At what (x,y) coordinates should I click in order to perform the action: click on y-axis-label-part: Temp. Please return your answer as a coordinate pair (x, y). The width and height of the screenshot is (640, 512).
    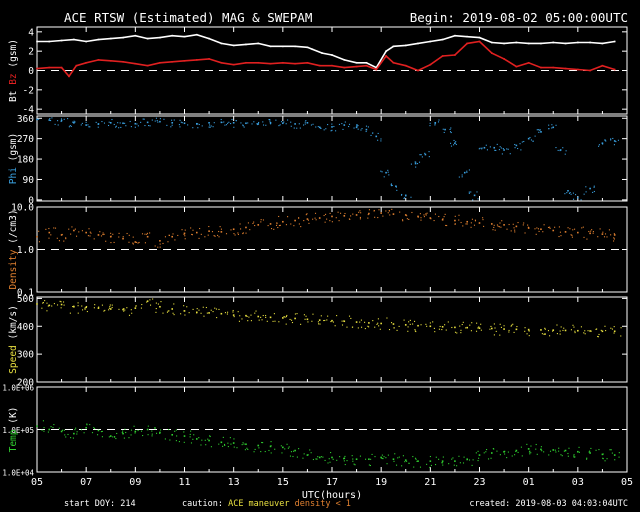
    Looking at the image, I should click on (13, 440).